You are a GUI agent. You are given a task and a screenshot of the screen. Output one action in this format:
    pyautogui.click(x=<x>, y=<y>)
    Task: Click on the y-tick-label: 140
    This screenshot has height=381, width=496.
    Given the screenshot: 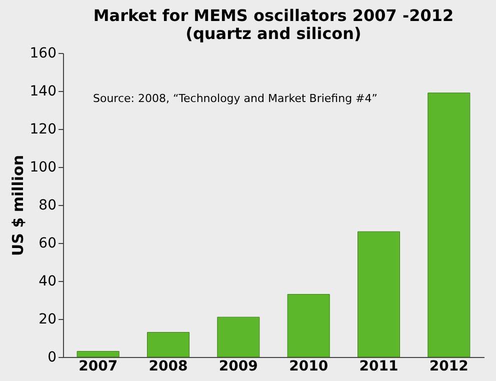 What is the action you would take?
    pyautogui.click(x=43, y=92)
    